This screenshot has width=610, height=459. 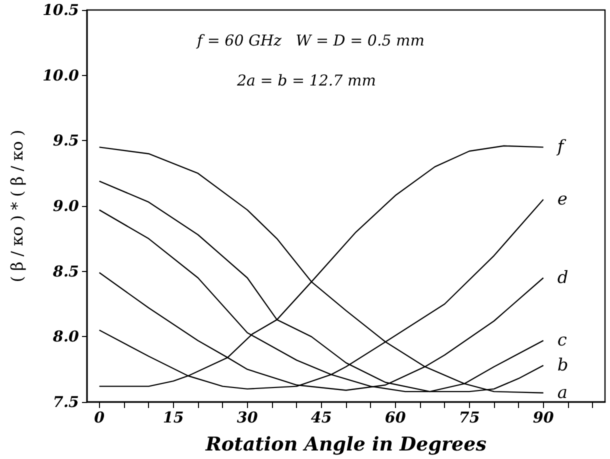 I want to click on series-label: e, so click(x=562, y=199).